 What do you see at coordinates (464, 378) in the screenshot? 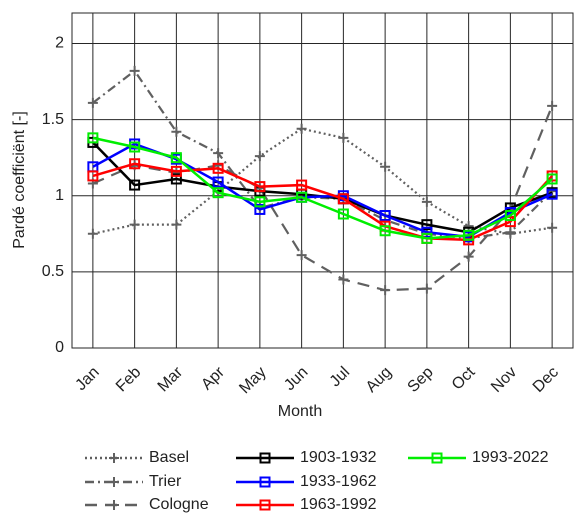
I see `x-tick-label: Oct` at bounding box center [464, 378].